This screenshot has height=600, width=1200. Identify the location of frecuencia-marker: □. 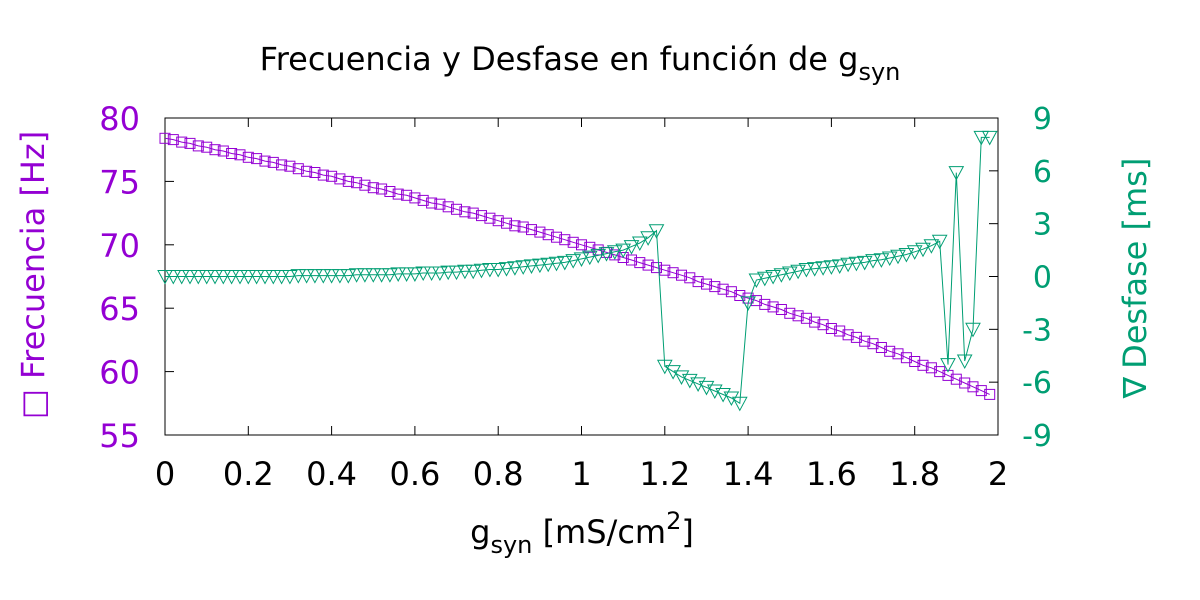
(33, 404).